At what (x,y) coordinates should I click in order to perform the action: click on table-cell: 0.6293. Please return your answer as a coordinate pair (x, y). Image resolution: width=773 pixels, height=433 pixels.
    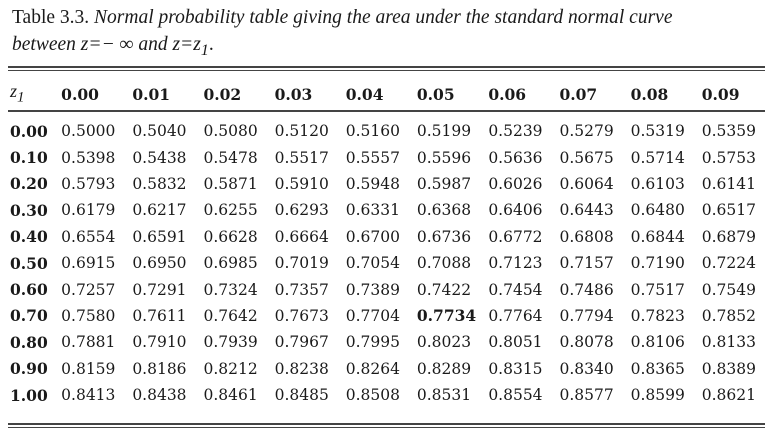
    Looking at the image, I should click on (301, 210).